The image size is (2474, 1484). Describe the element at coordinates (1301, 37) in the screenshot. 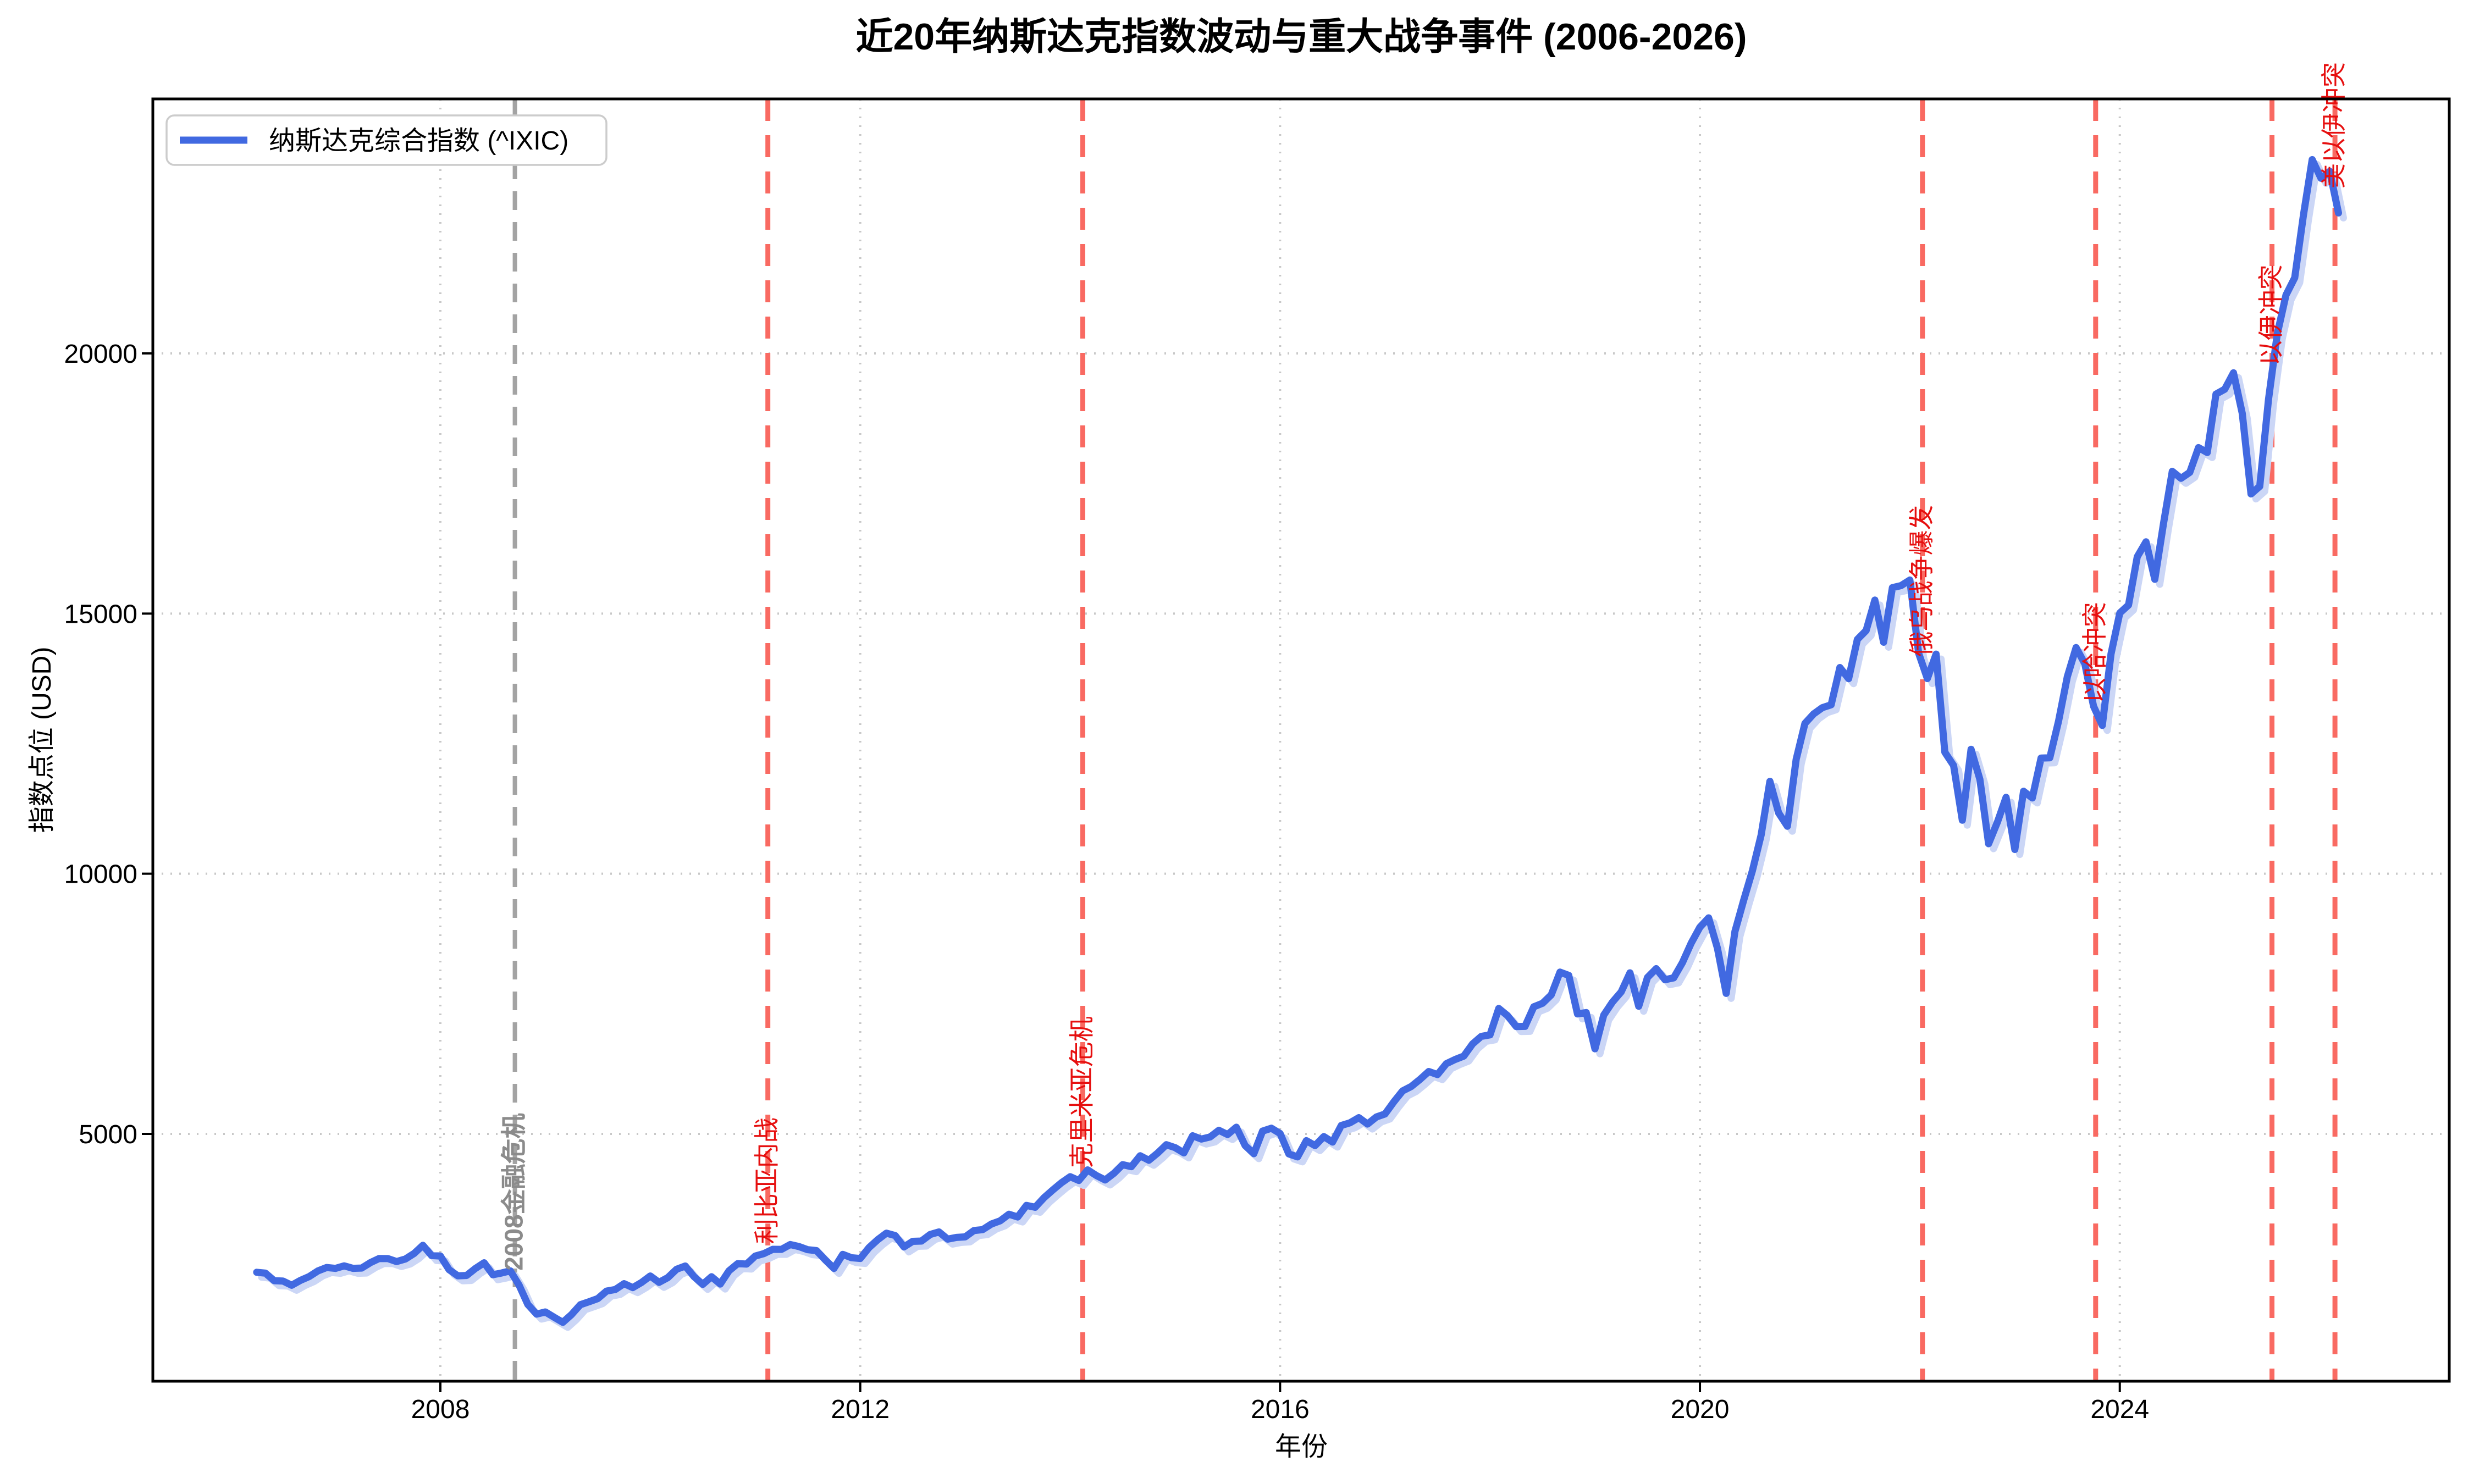

I see `chart-title: 近20年纳斯达克指数波动与重大战争事件 (2006-2026)` at that location.